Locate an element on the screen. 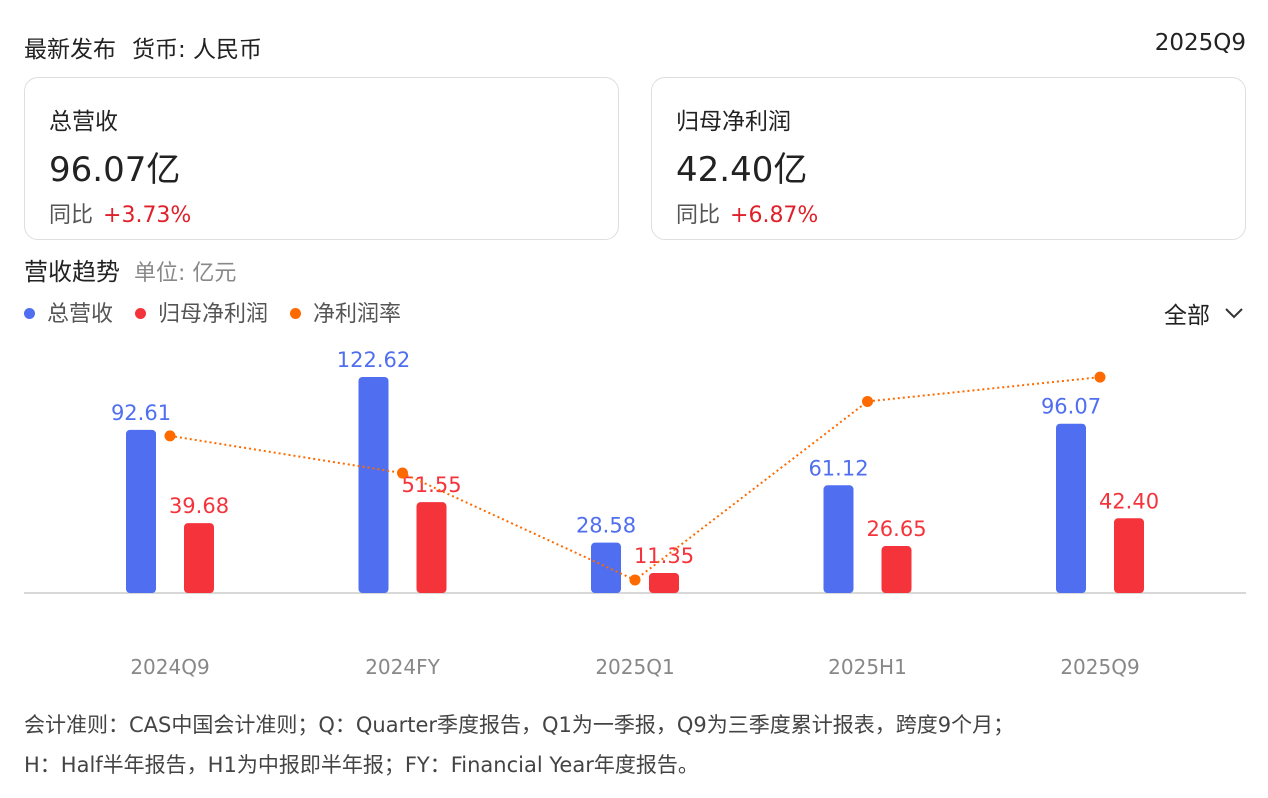 This screenshot has height=798, width=1268. legend-margin: 净利润率 is located at coordinates (345, 312).